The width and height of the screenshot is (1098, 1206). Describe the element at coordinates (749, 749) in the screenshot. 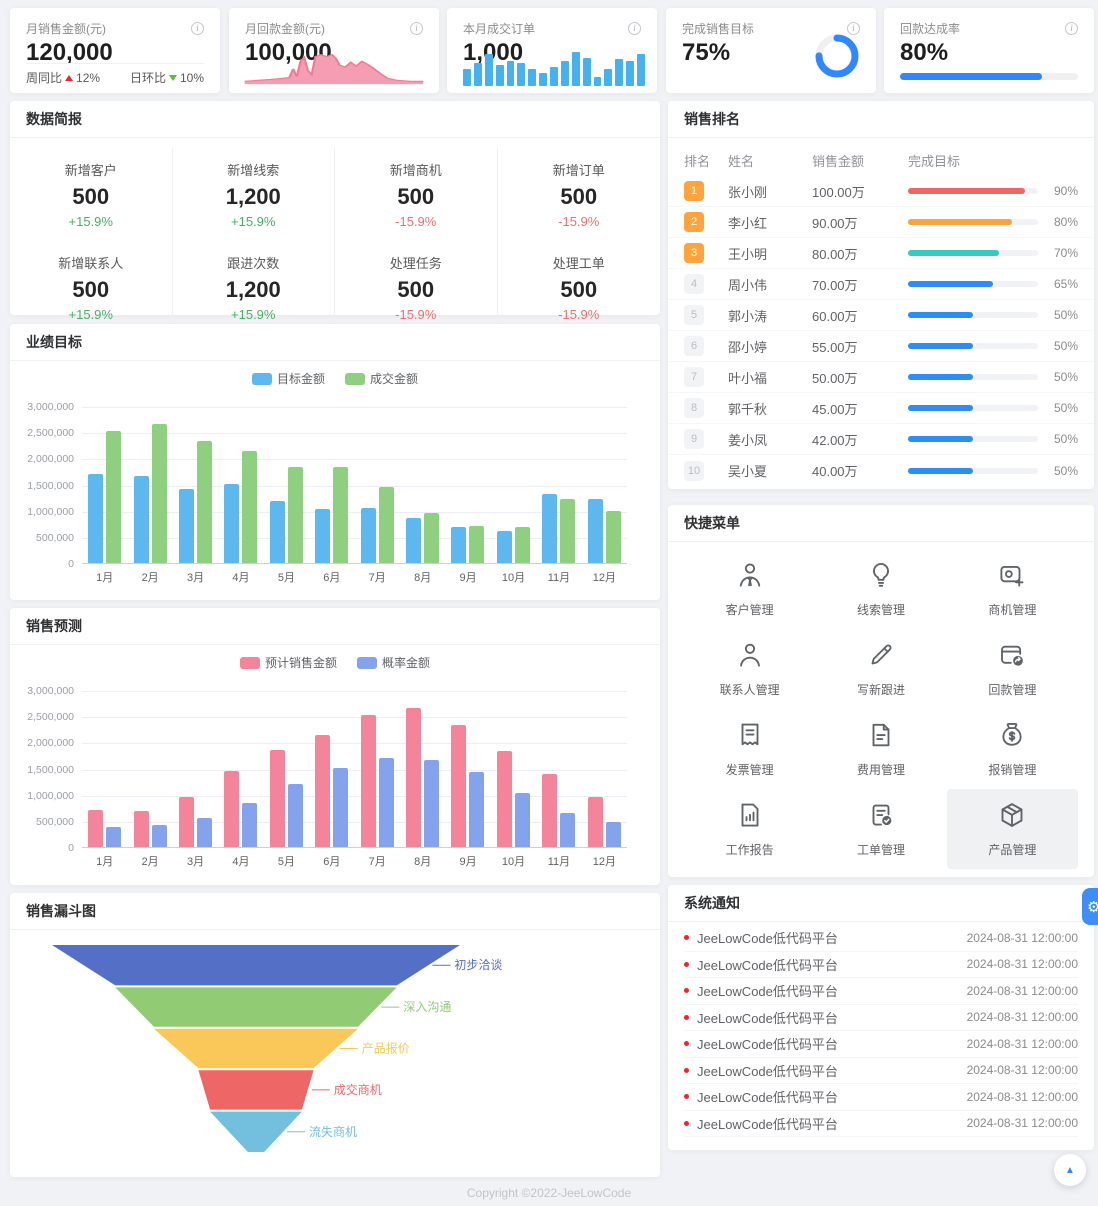

I see `quick-menu-item-发票管理: 发票管理` at that location.